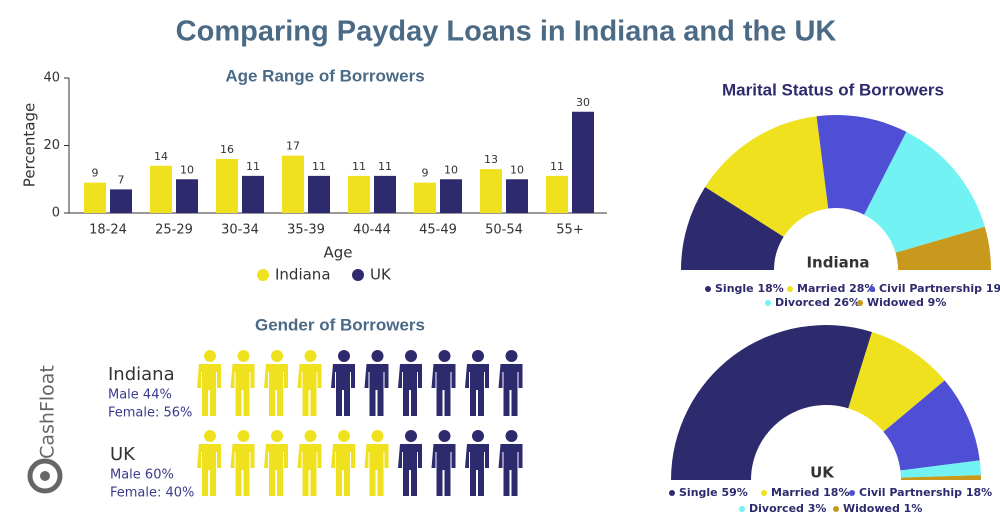 This screenshot has width=1000, height=520. I want to click on group-label: UK, so click(123, 454).